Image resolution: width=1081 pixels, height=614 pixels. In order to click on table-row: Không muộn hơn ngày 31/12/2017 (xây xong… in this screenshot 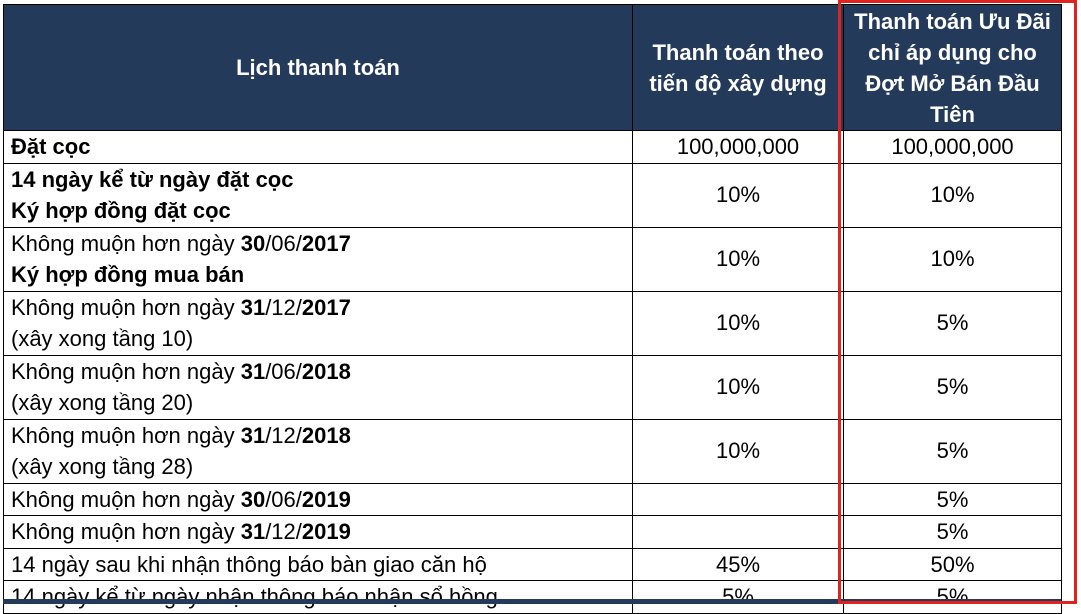, I will do `click(532, 323)`.